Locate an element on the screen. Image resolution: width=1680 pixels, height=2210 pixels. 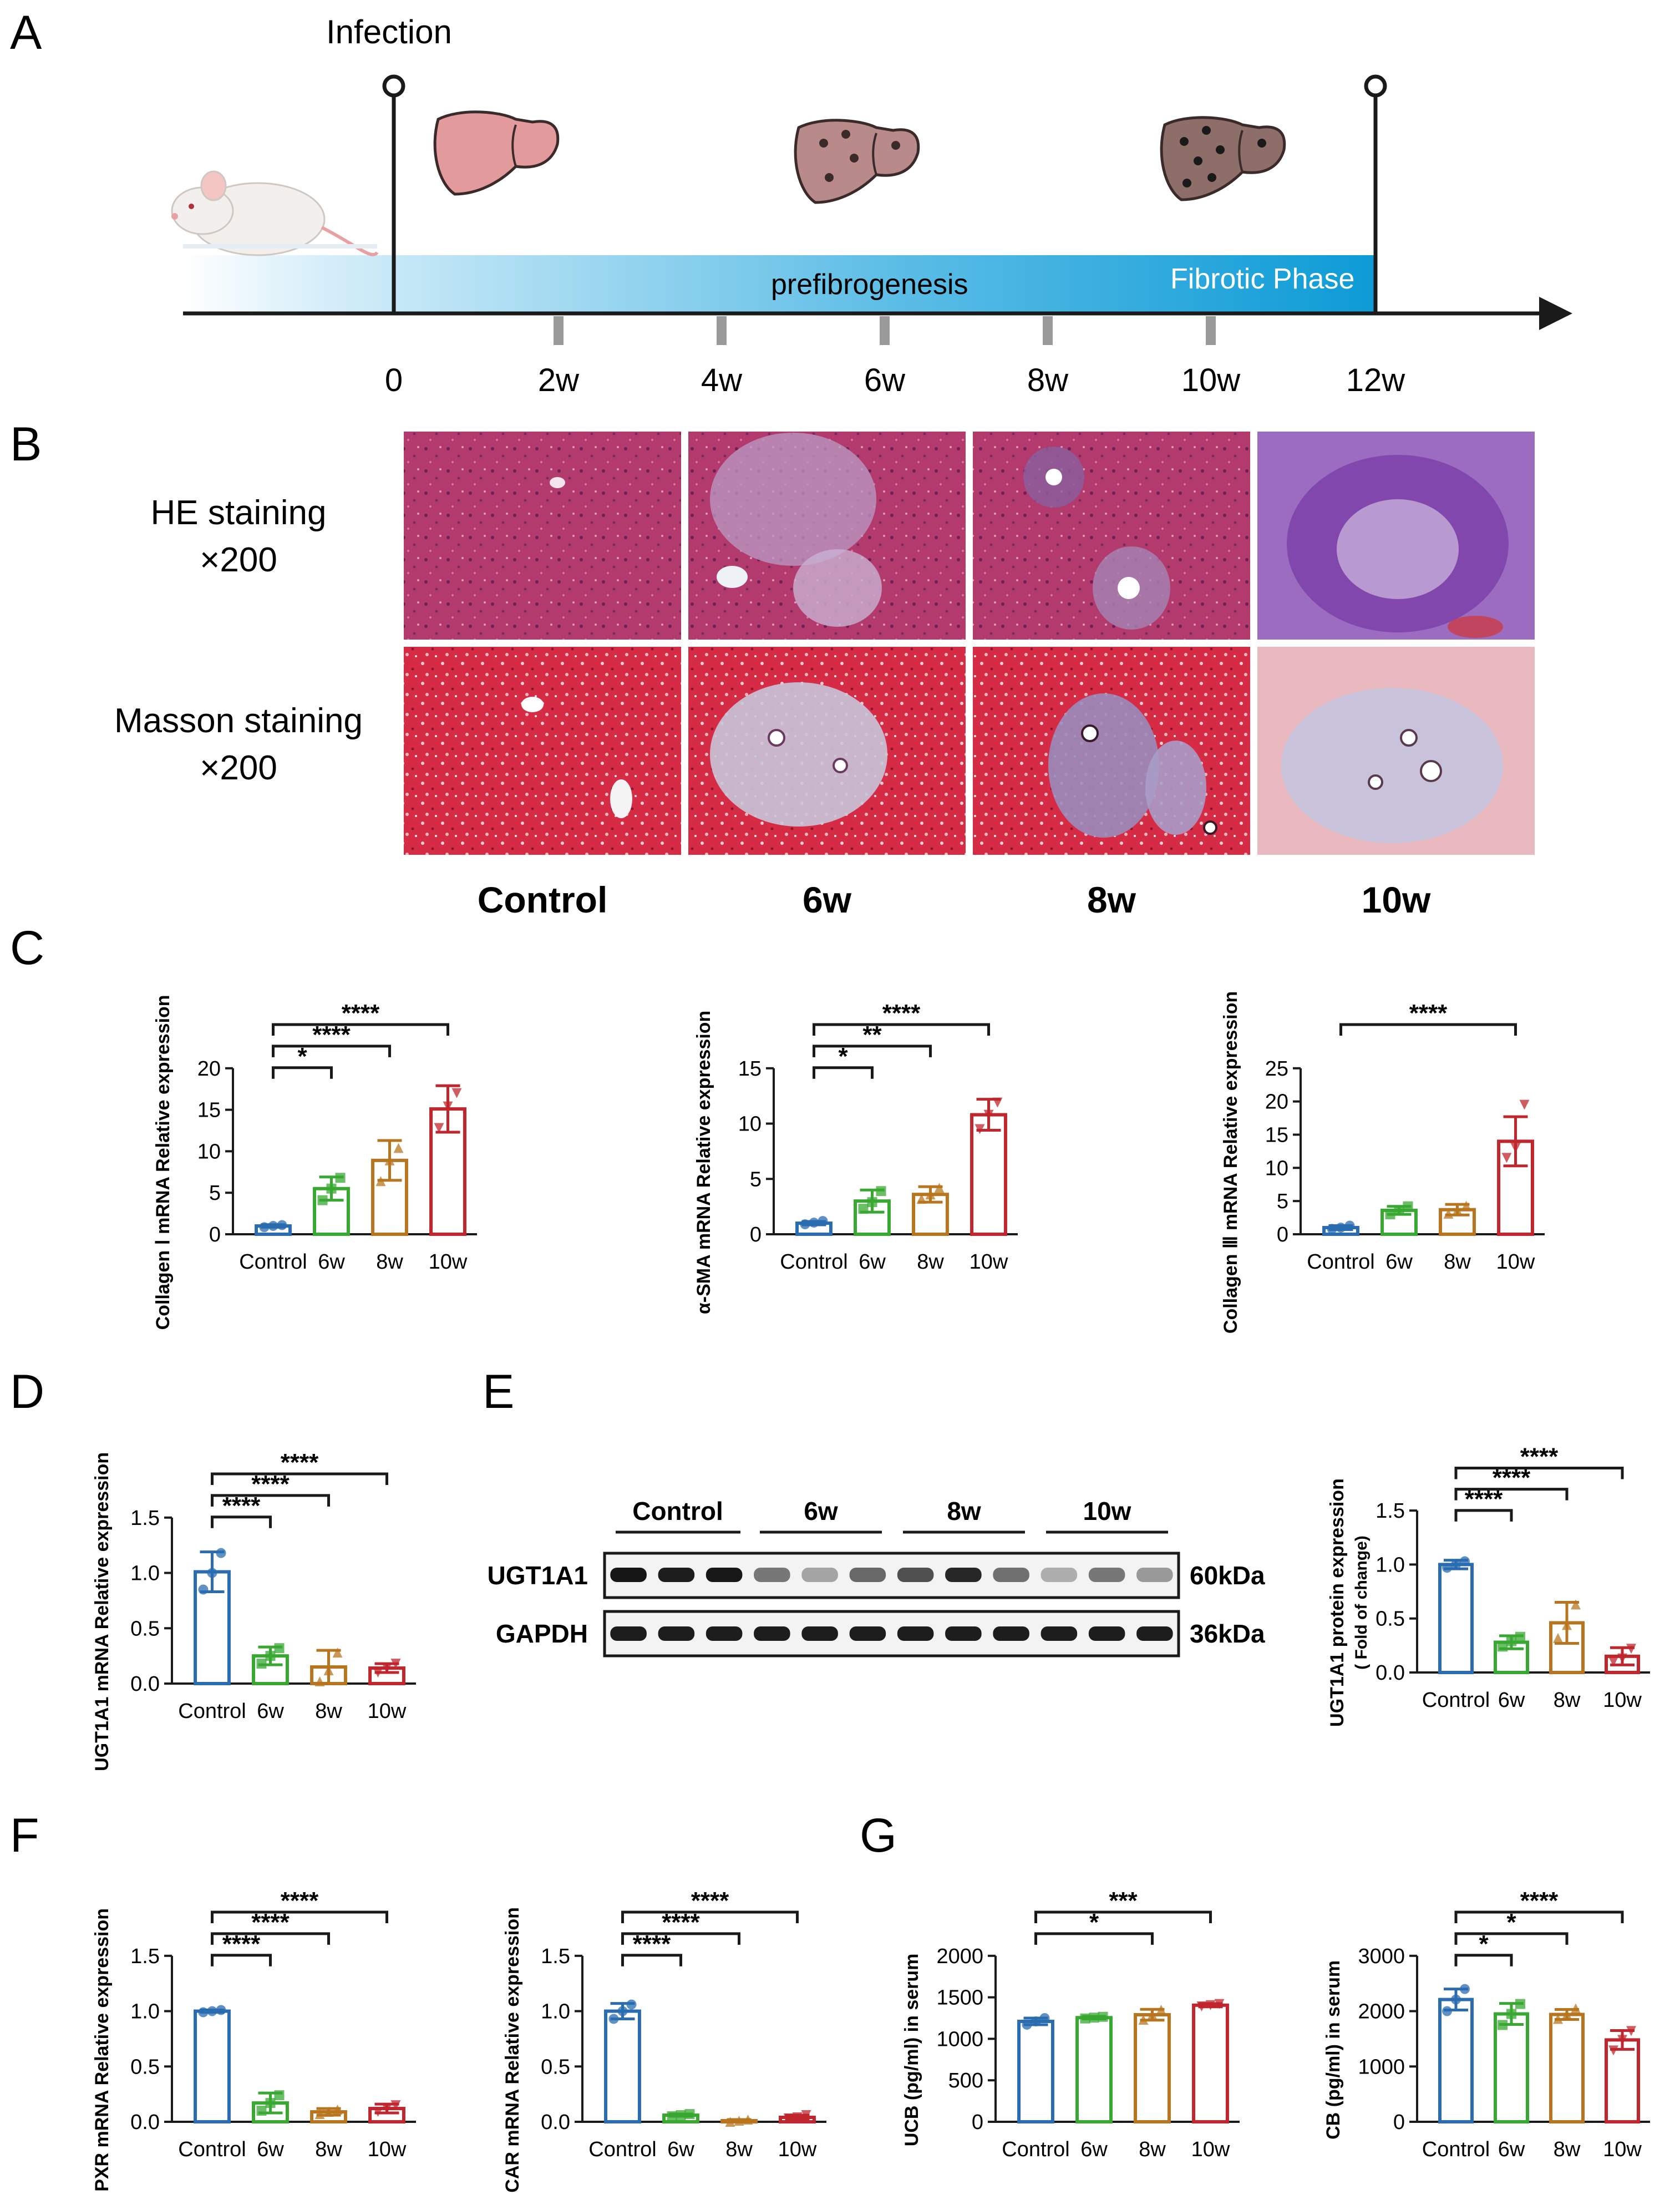
wb-row-label-ugt1a1: UGT1A1 is located at coordinates (538, 1575).